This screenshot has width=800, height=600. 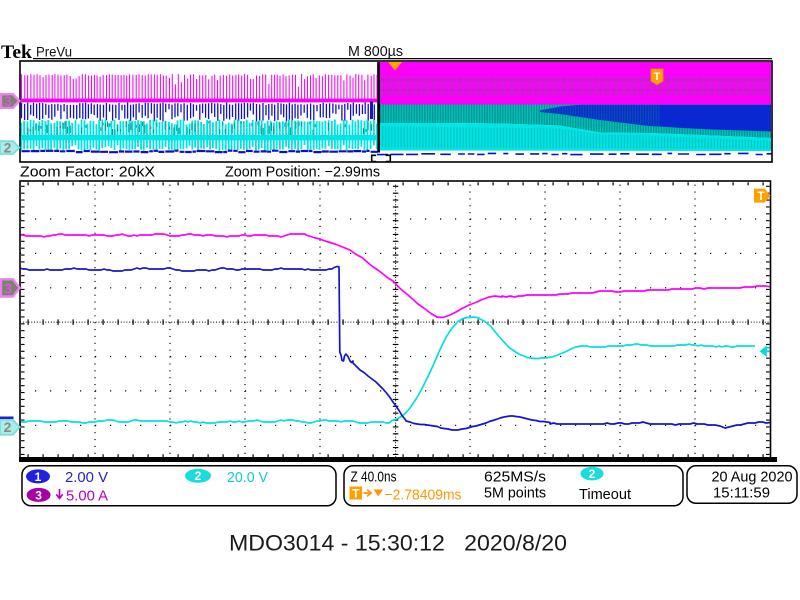 I want to click on svg-text: Zoom Position: −2.99ms, so click(x=302, y=172).